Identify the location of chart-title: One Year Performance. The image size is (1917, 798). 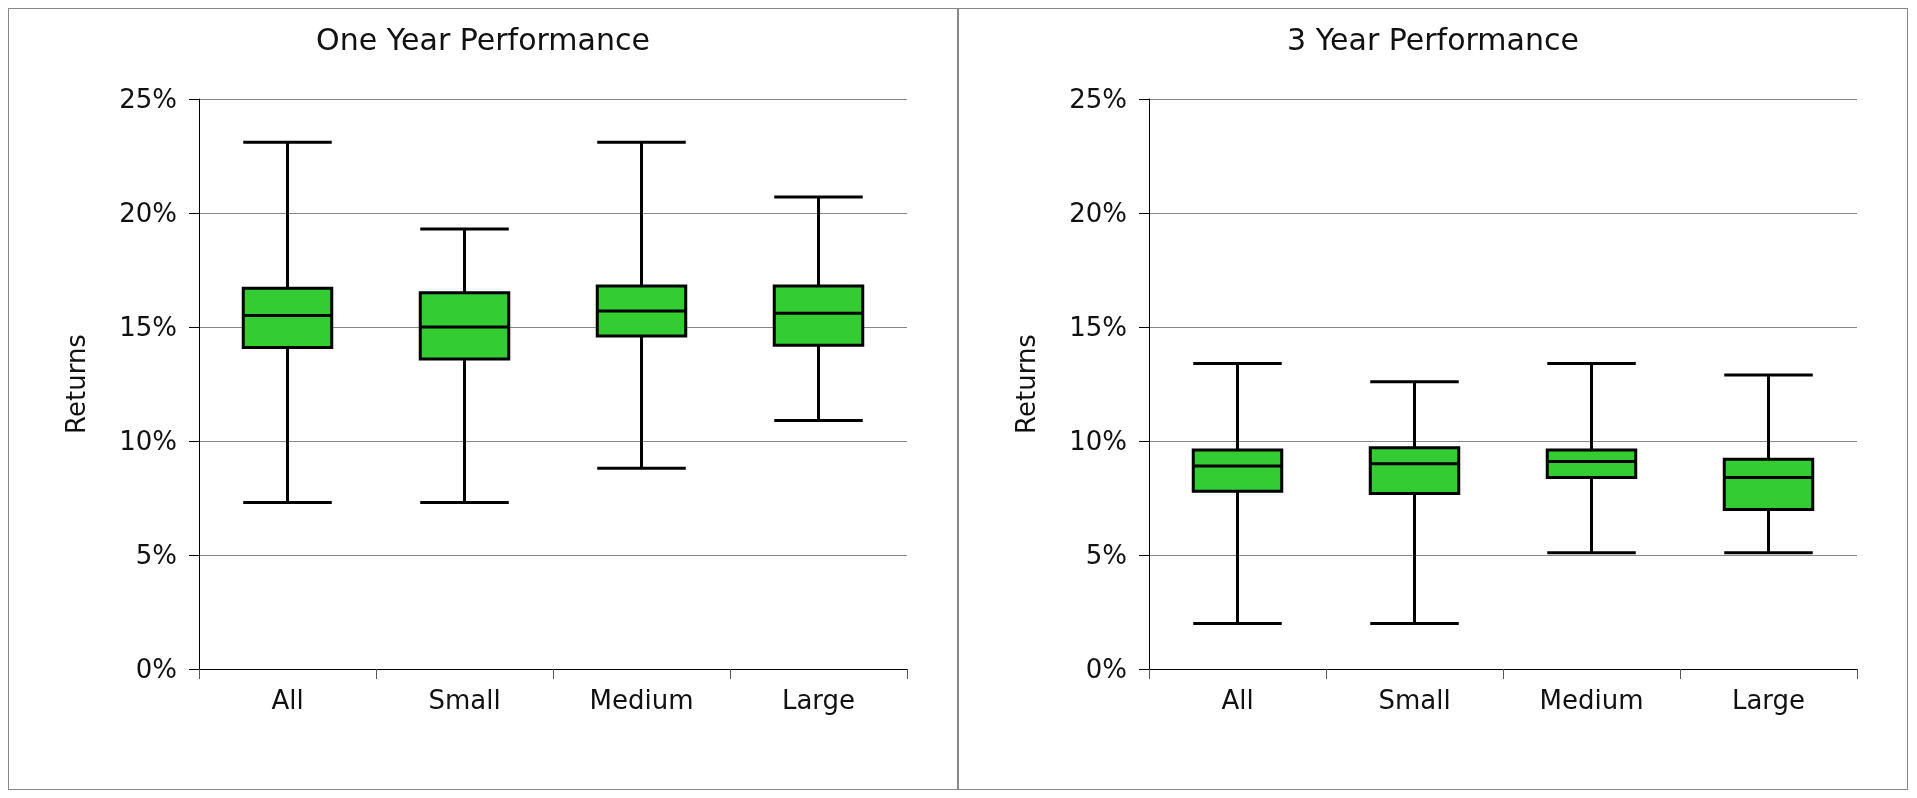
(483, 39).